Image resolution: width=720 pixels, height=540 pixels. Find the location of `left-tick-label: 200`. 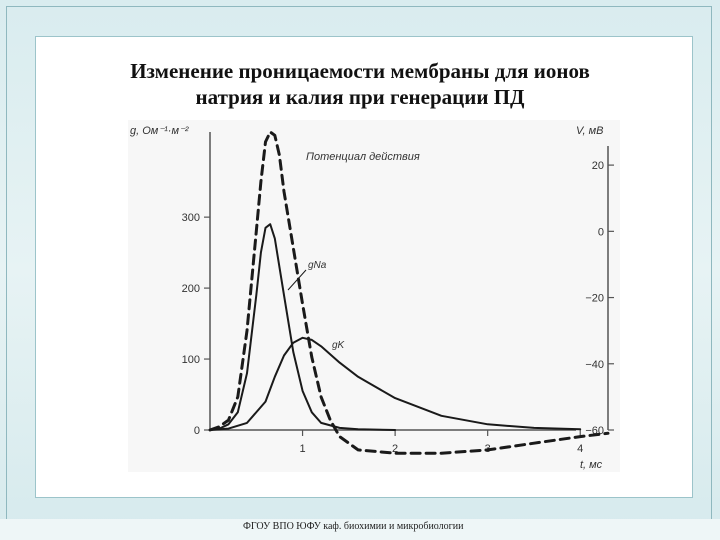

left-tick-label: 200 is located at coordinates (191, 289).